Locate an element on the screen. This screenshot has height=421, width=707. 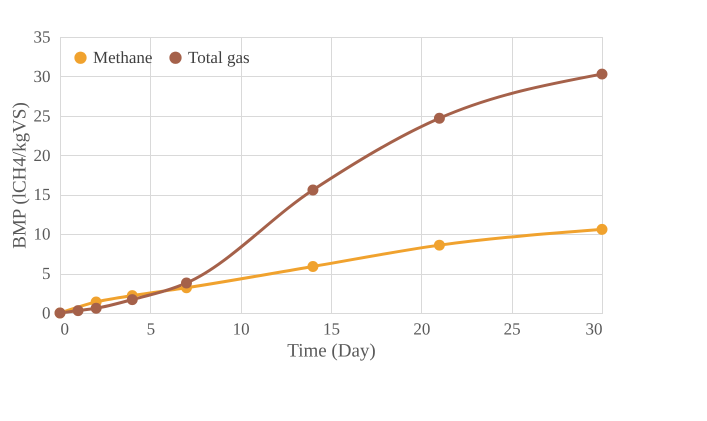
y-tick-label: 0 is located at coordinates (46, 313).